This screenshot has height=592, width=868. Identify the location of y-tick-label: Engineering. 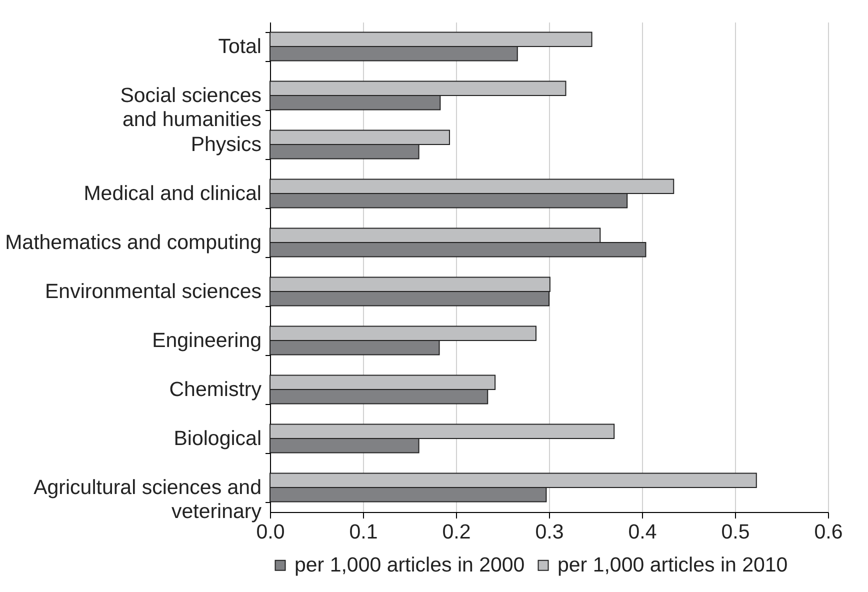
(207, 340).